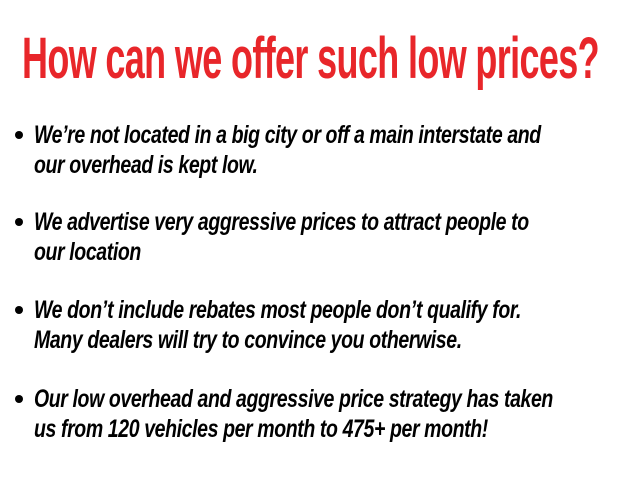 This screenshot has width=640, height=480. I want to click on bullet-text: our location, so click(87, 252).